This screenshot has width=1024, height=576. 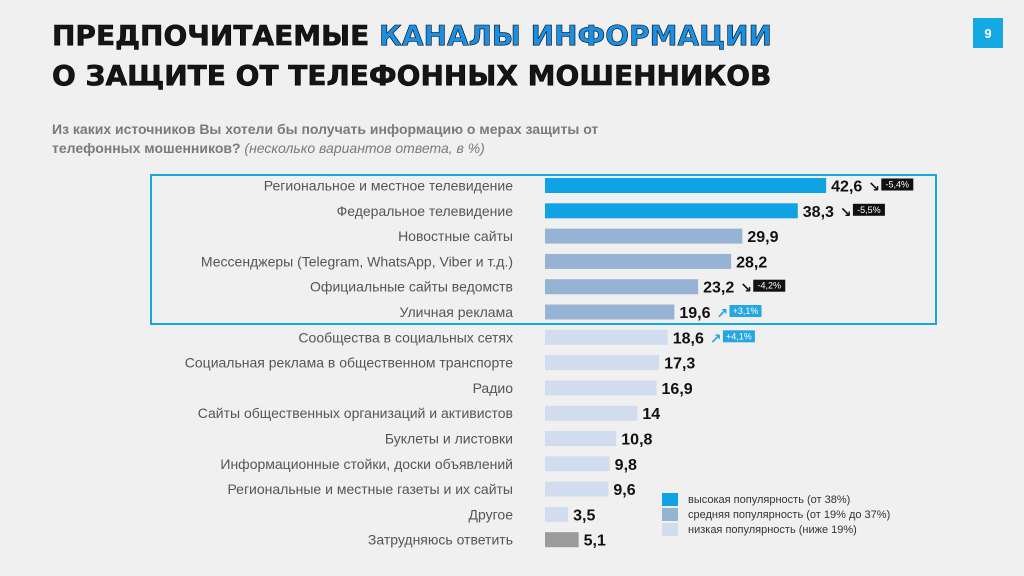 What do you see at coordinates (651, 414) in the screenshot?
I see `value-label: 14` at bounding box center [651, 414].